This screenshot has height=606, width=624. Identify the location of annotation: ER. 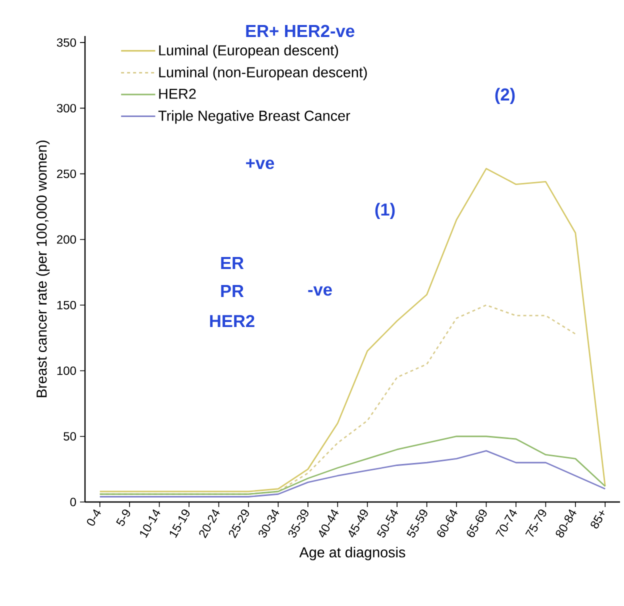
(232, 263).